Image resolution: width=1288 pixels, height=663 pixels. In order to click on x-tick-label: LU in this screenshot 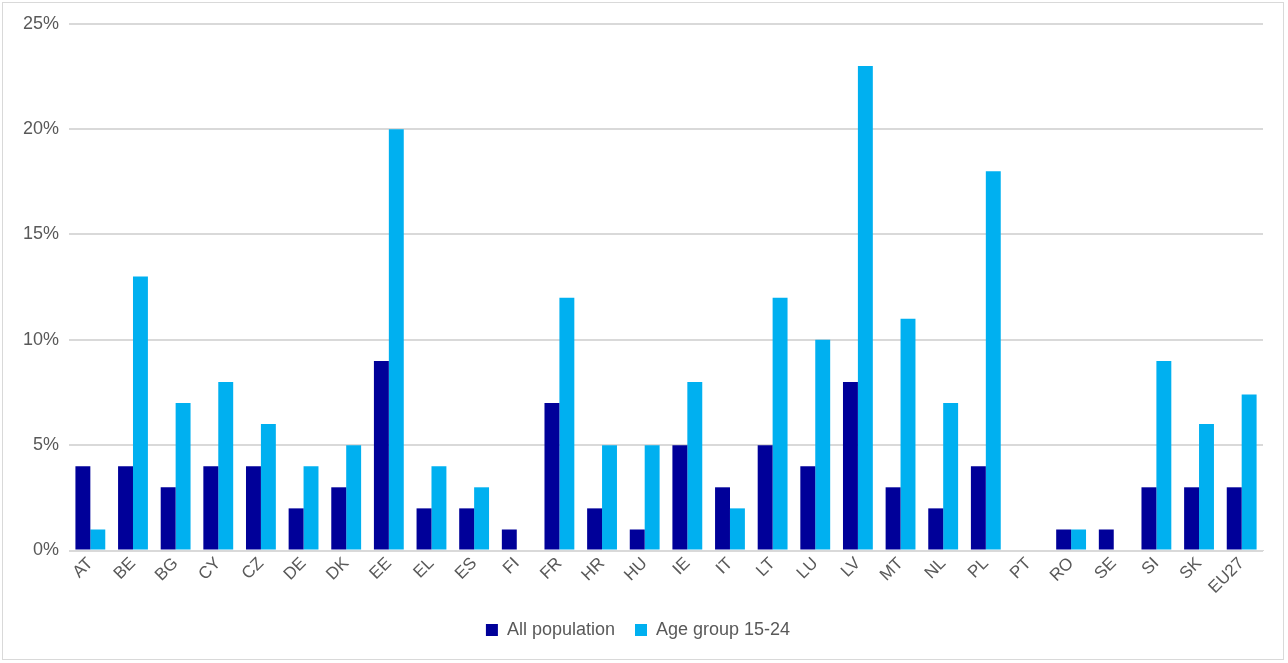, I will do `click(807, 568)`.